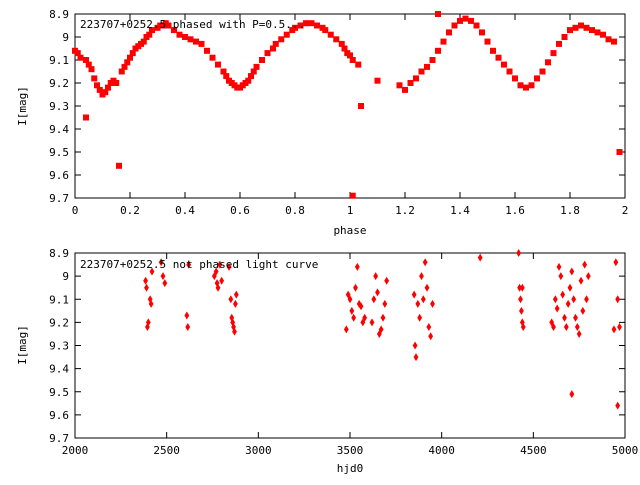  What do you see at coordinates (130, 210) in the screenshot?
I see `x-tick-label: 0.2` at bounding box center [130, 210].